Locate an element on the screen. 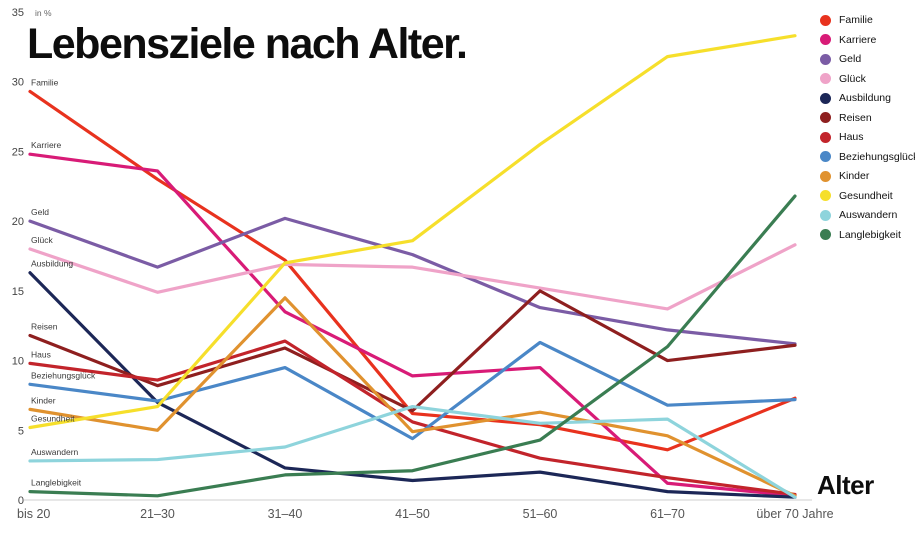  y-tick-label: 10 is located at coordinates (18, 362).